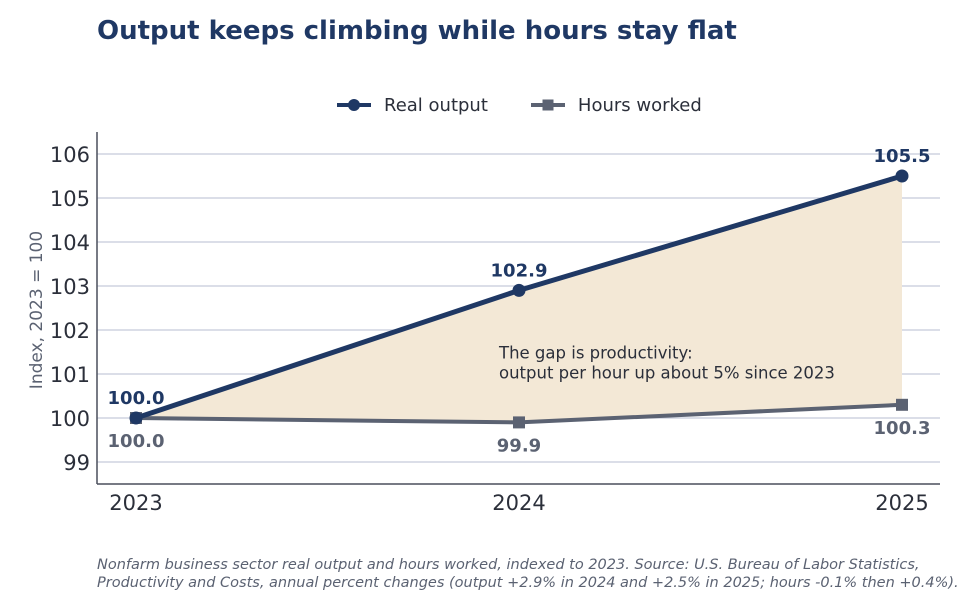 The width and height of the screenshot is (975, 606). Describe the element at coordinates (667, 373) in the screenshot. I see `annotation-text-line: output per hour up about 5% since 2023` at that location.